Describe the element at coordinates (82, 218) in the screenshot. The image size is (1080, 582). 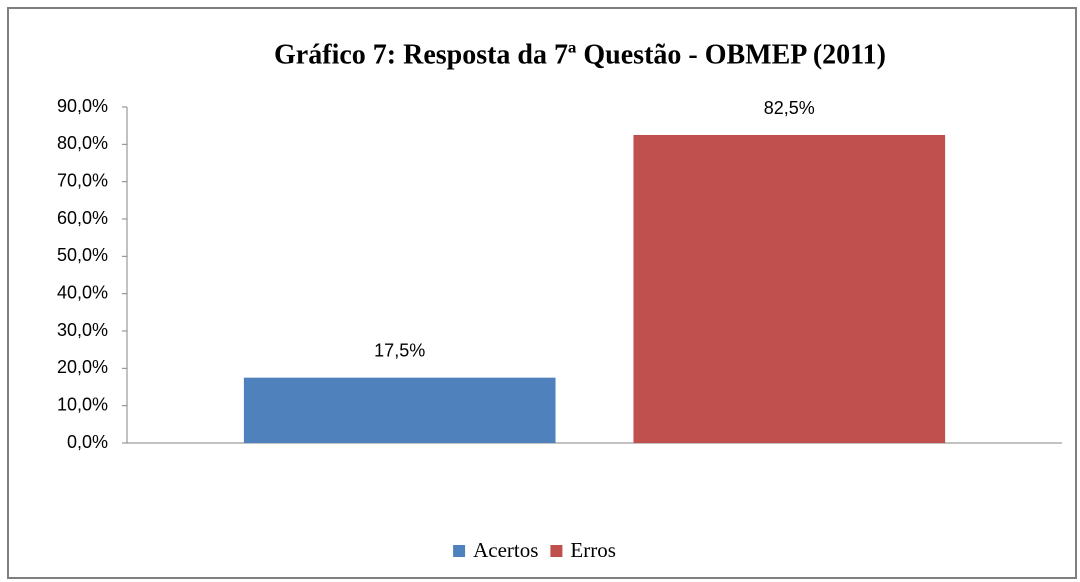
I see `y-tick-label: 60,0%` at that location.